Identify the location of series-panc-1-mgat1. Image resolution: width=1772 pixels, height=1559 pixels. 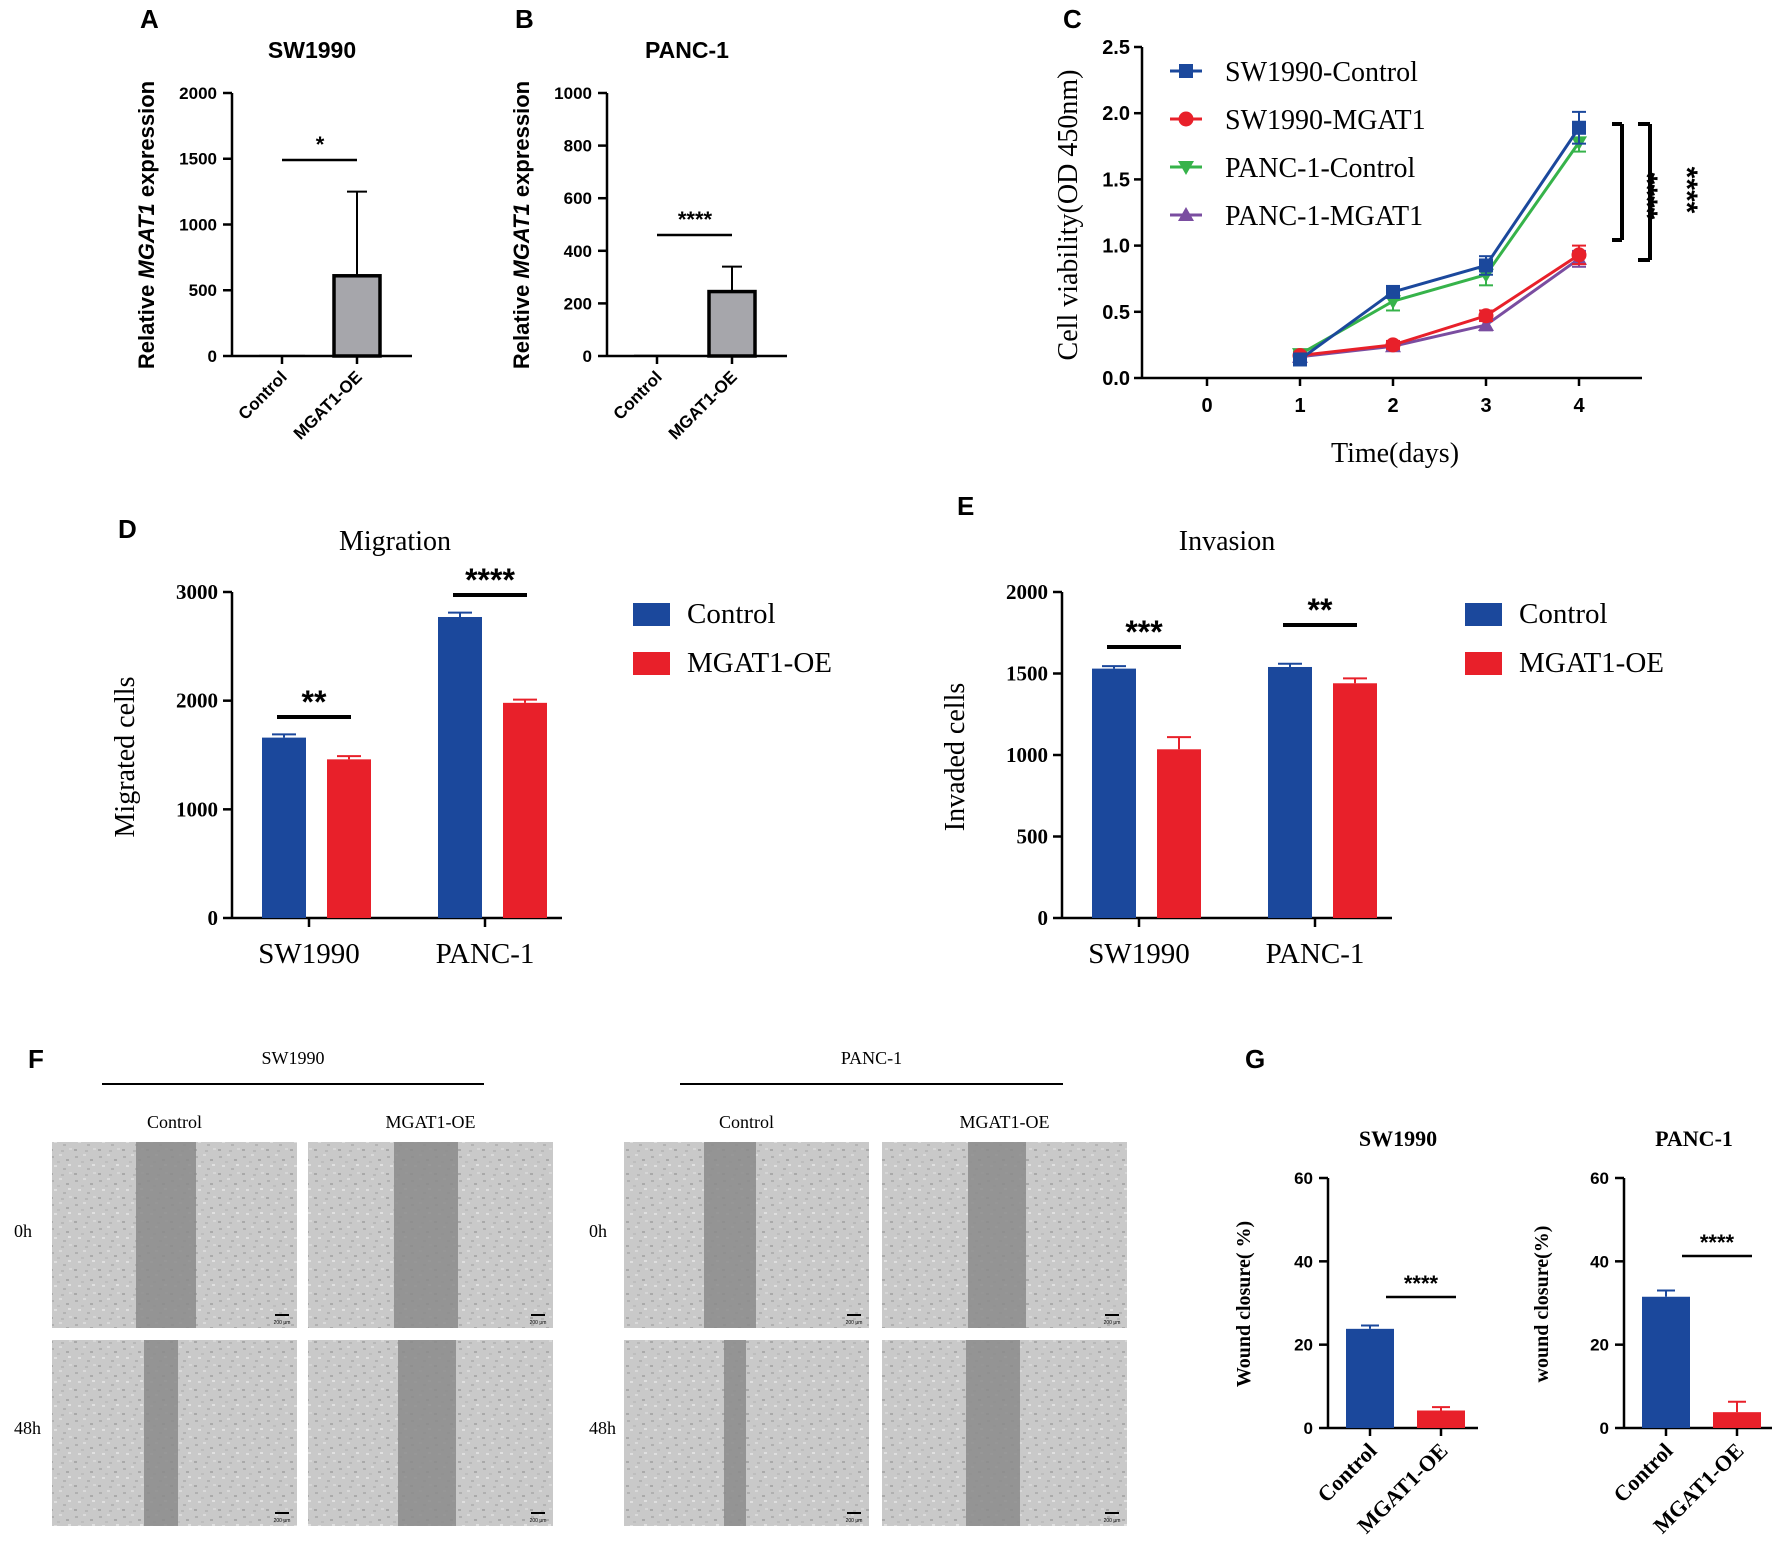
(1439, 306).